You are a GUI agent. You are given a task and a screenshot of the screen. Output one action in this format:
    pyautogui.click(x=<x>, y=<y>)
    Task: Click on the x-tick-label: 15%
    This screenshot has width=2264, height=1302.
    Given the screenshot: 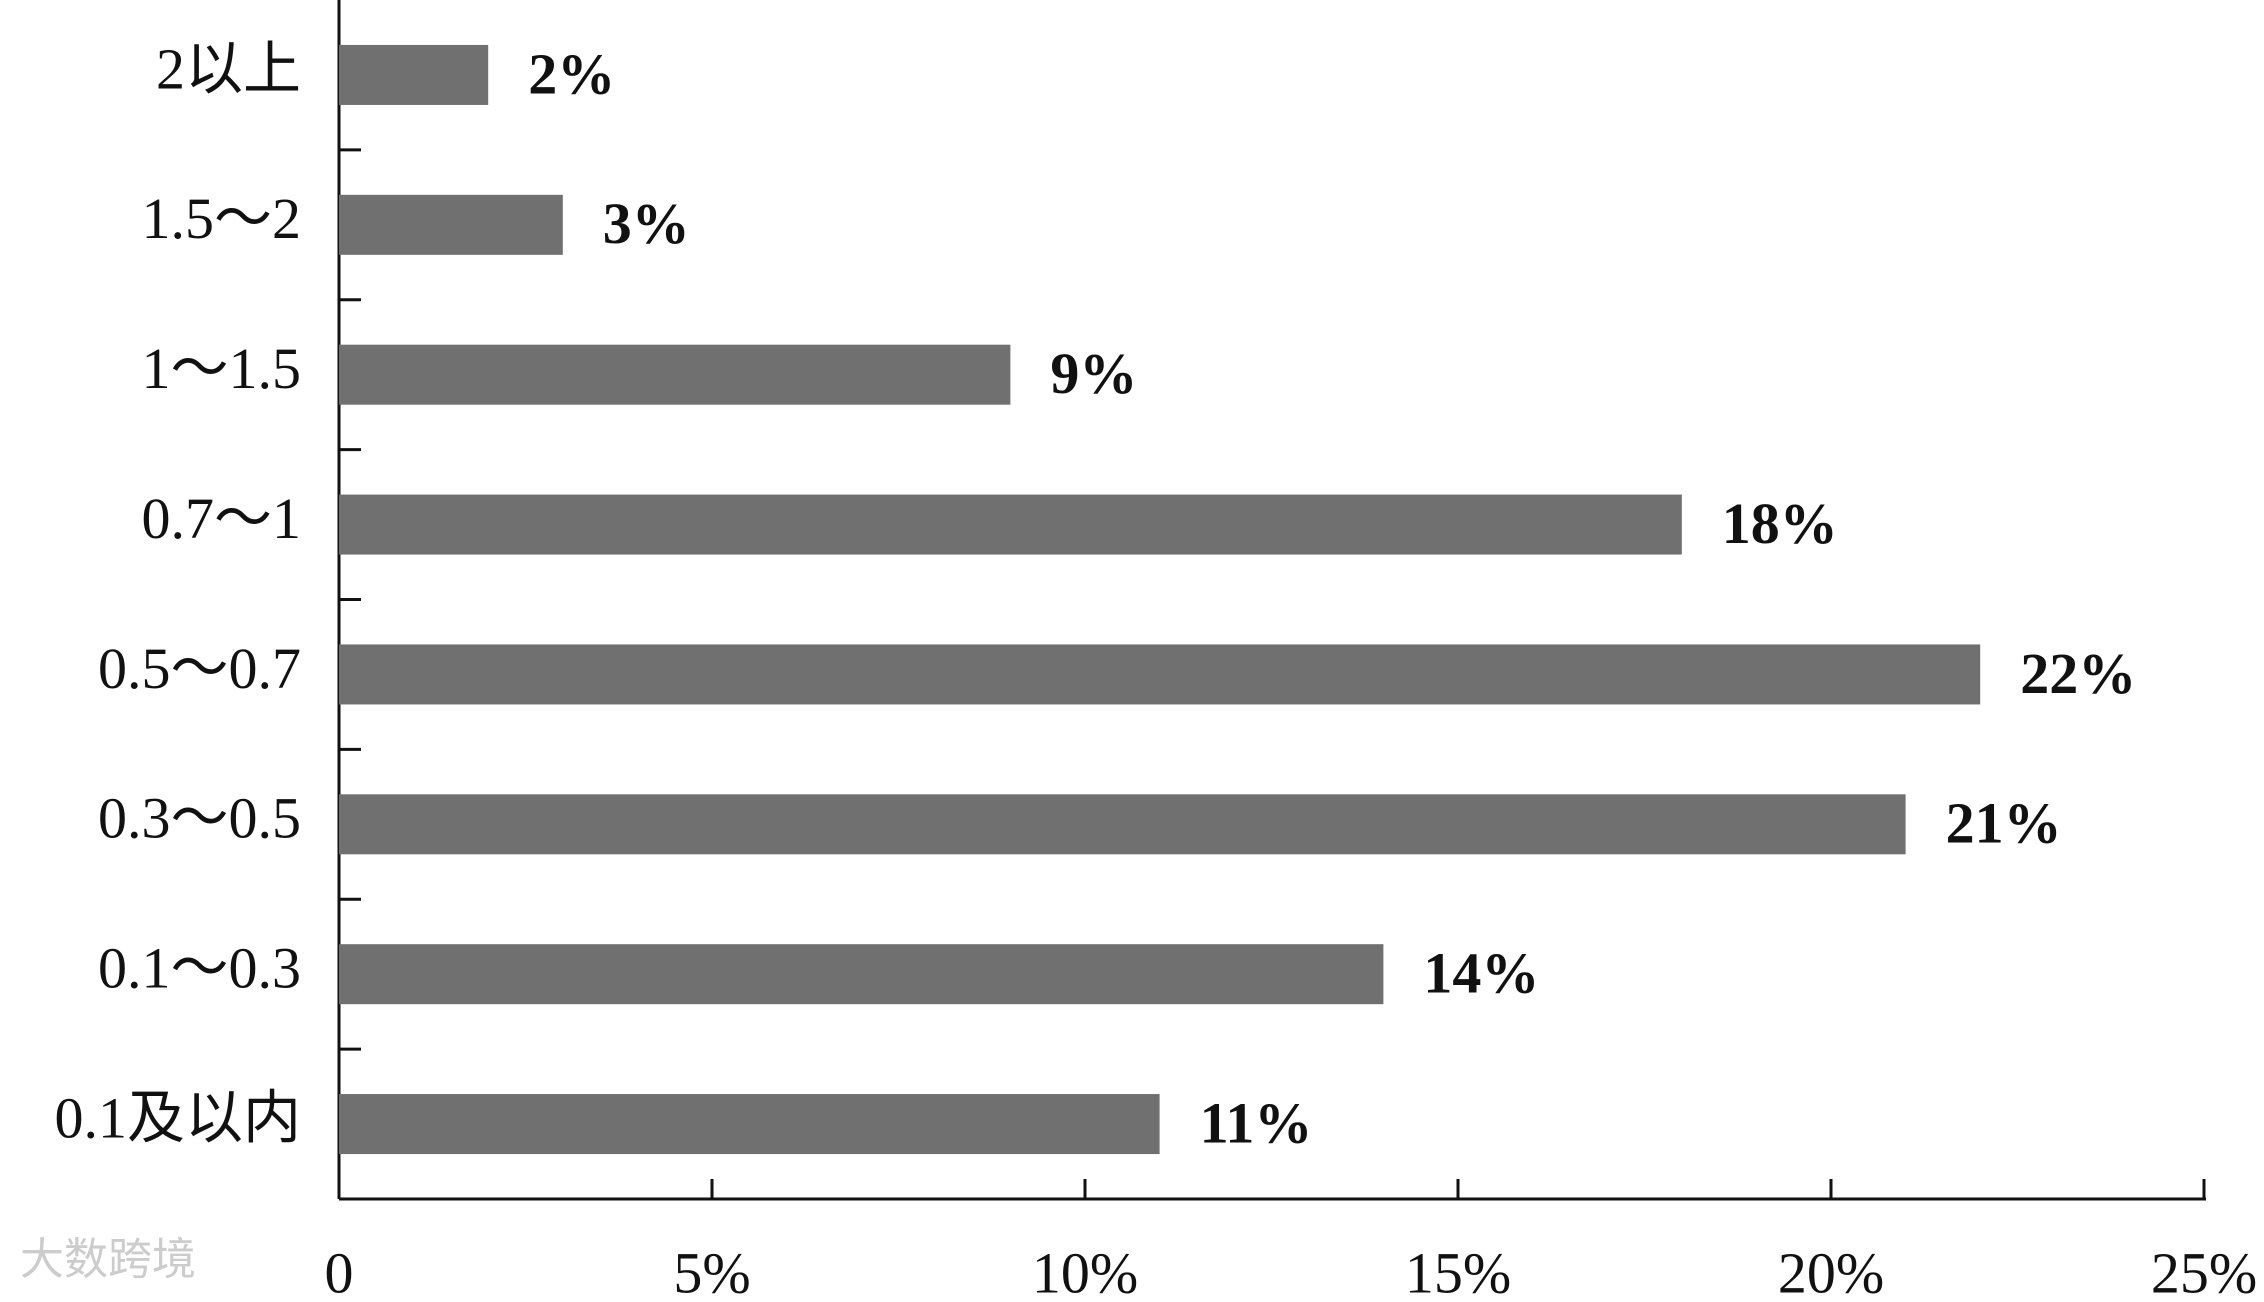 What is the action you would take?
    pyautogui.click(x=1458, y=1271)
    